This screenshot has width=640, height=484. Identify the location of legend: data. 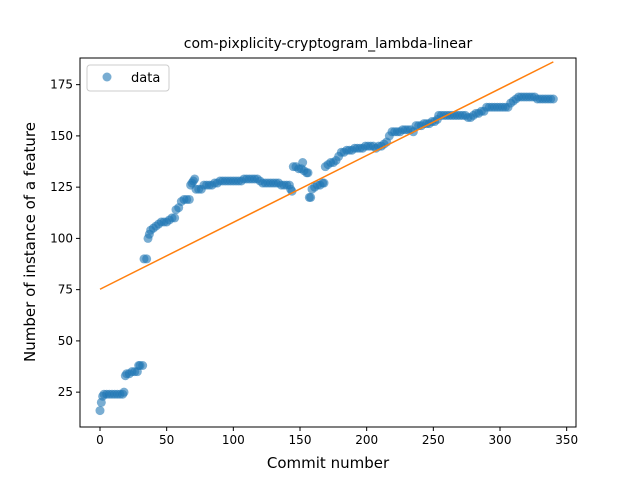
(128, 78).